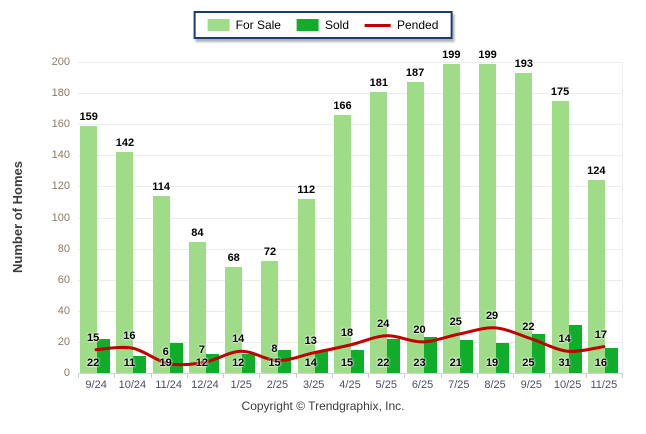 The width and height of the screenshot is (646, 434). I want to click on y-tick-label: 60, so click(63, 279).